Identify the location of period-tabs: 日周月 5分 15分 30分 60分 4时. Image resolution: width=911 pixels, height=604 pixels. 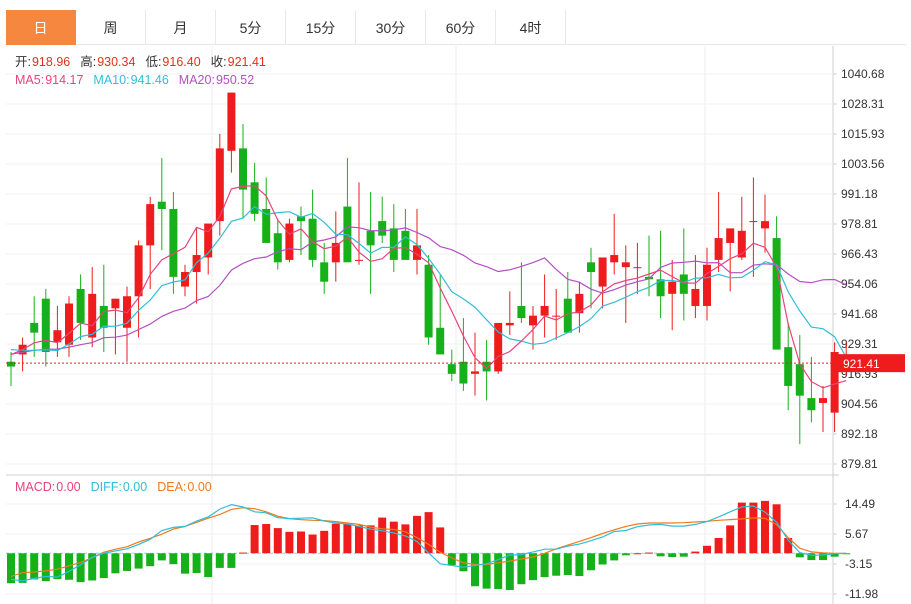
(456, 27).